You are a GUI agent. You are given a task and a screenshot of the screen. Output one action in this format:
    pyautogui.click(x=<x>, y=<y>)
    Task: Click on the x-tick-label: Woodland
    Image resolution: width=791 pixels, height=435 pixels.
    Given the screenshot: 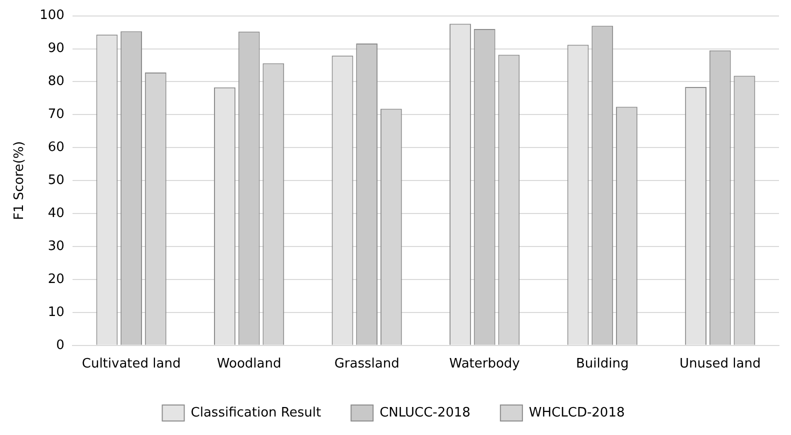 What is the action you would take?
    pyautogui.click(x=249, y=364)
    